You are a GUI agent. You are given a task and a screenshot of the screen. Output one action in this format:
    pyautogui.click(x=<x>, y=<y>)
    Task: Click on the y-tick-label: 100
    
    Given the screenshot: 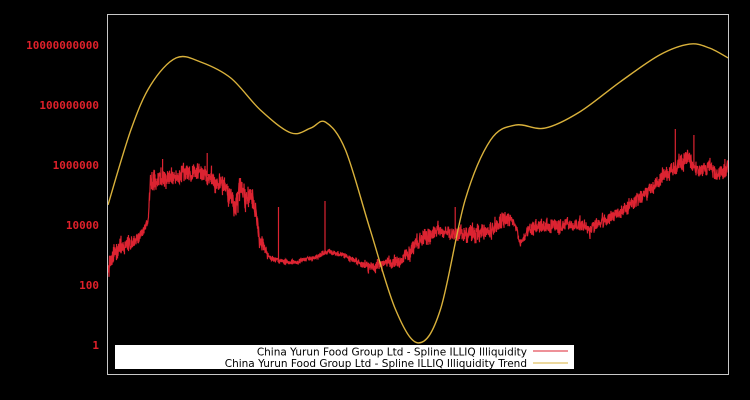 What is the action you would take?
    pyautogui.click(x=89, y=285)
    